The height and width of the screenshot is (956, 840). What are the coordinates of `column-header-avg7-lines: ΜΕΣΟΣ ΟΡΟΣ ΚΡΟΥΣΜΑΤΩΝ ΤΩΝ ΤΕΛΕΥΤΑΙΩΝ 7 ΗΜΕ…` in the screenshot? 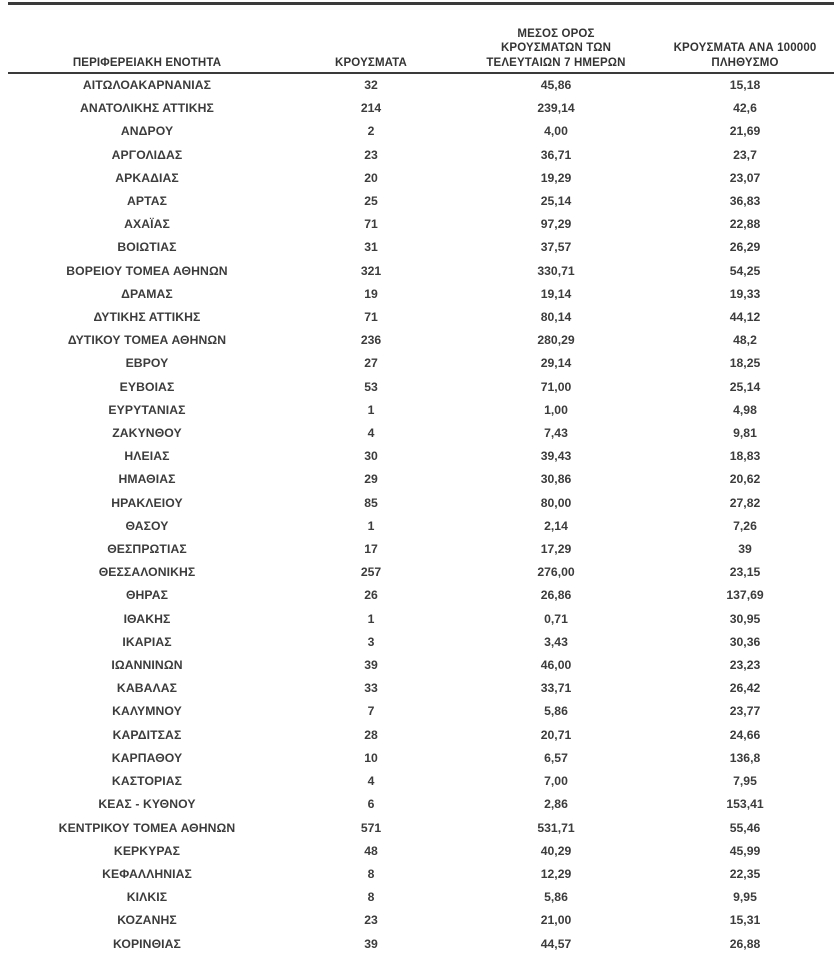 It's located at (556, 50).